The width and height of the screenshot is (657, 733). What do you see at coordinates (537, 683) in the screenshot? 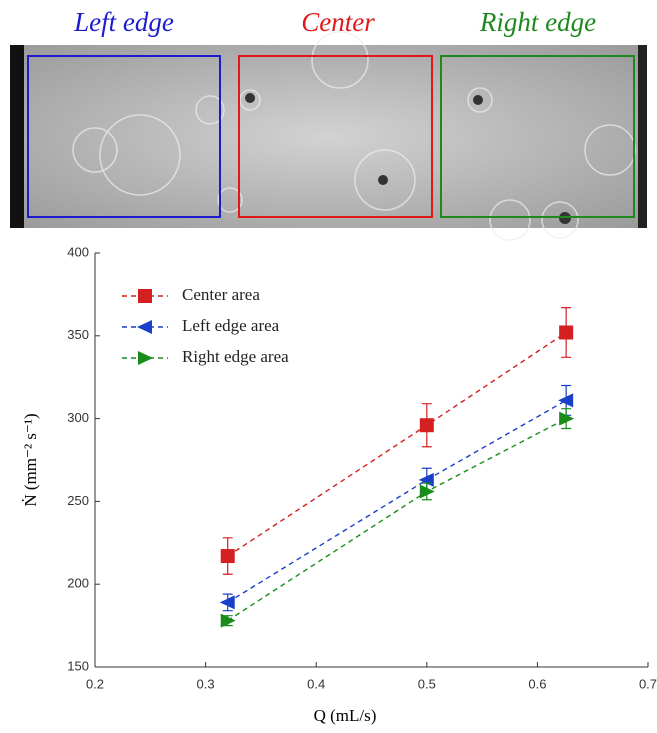
I see `x-tick-label: 0.6` at bounding box center [537, 683].